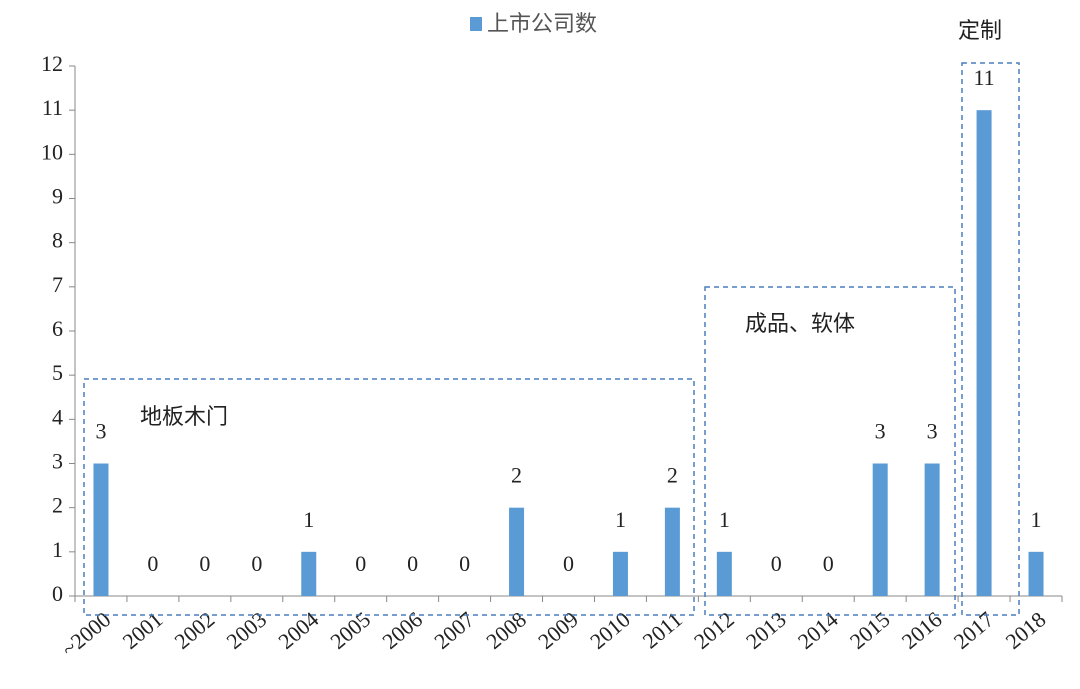  I want to click on x-tick-label: 2009, so click(558, 630).